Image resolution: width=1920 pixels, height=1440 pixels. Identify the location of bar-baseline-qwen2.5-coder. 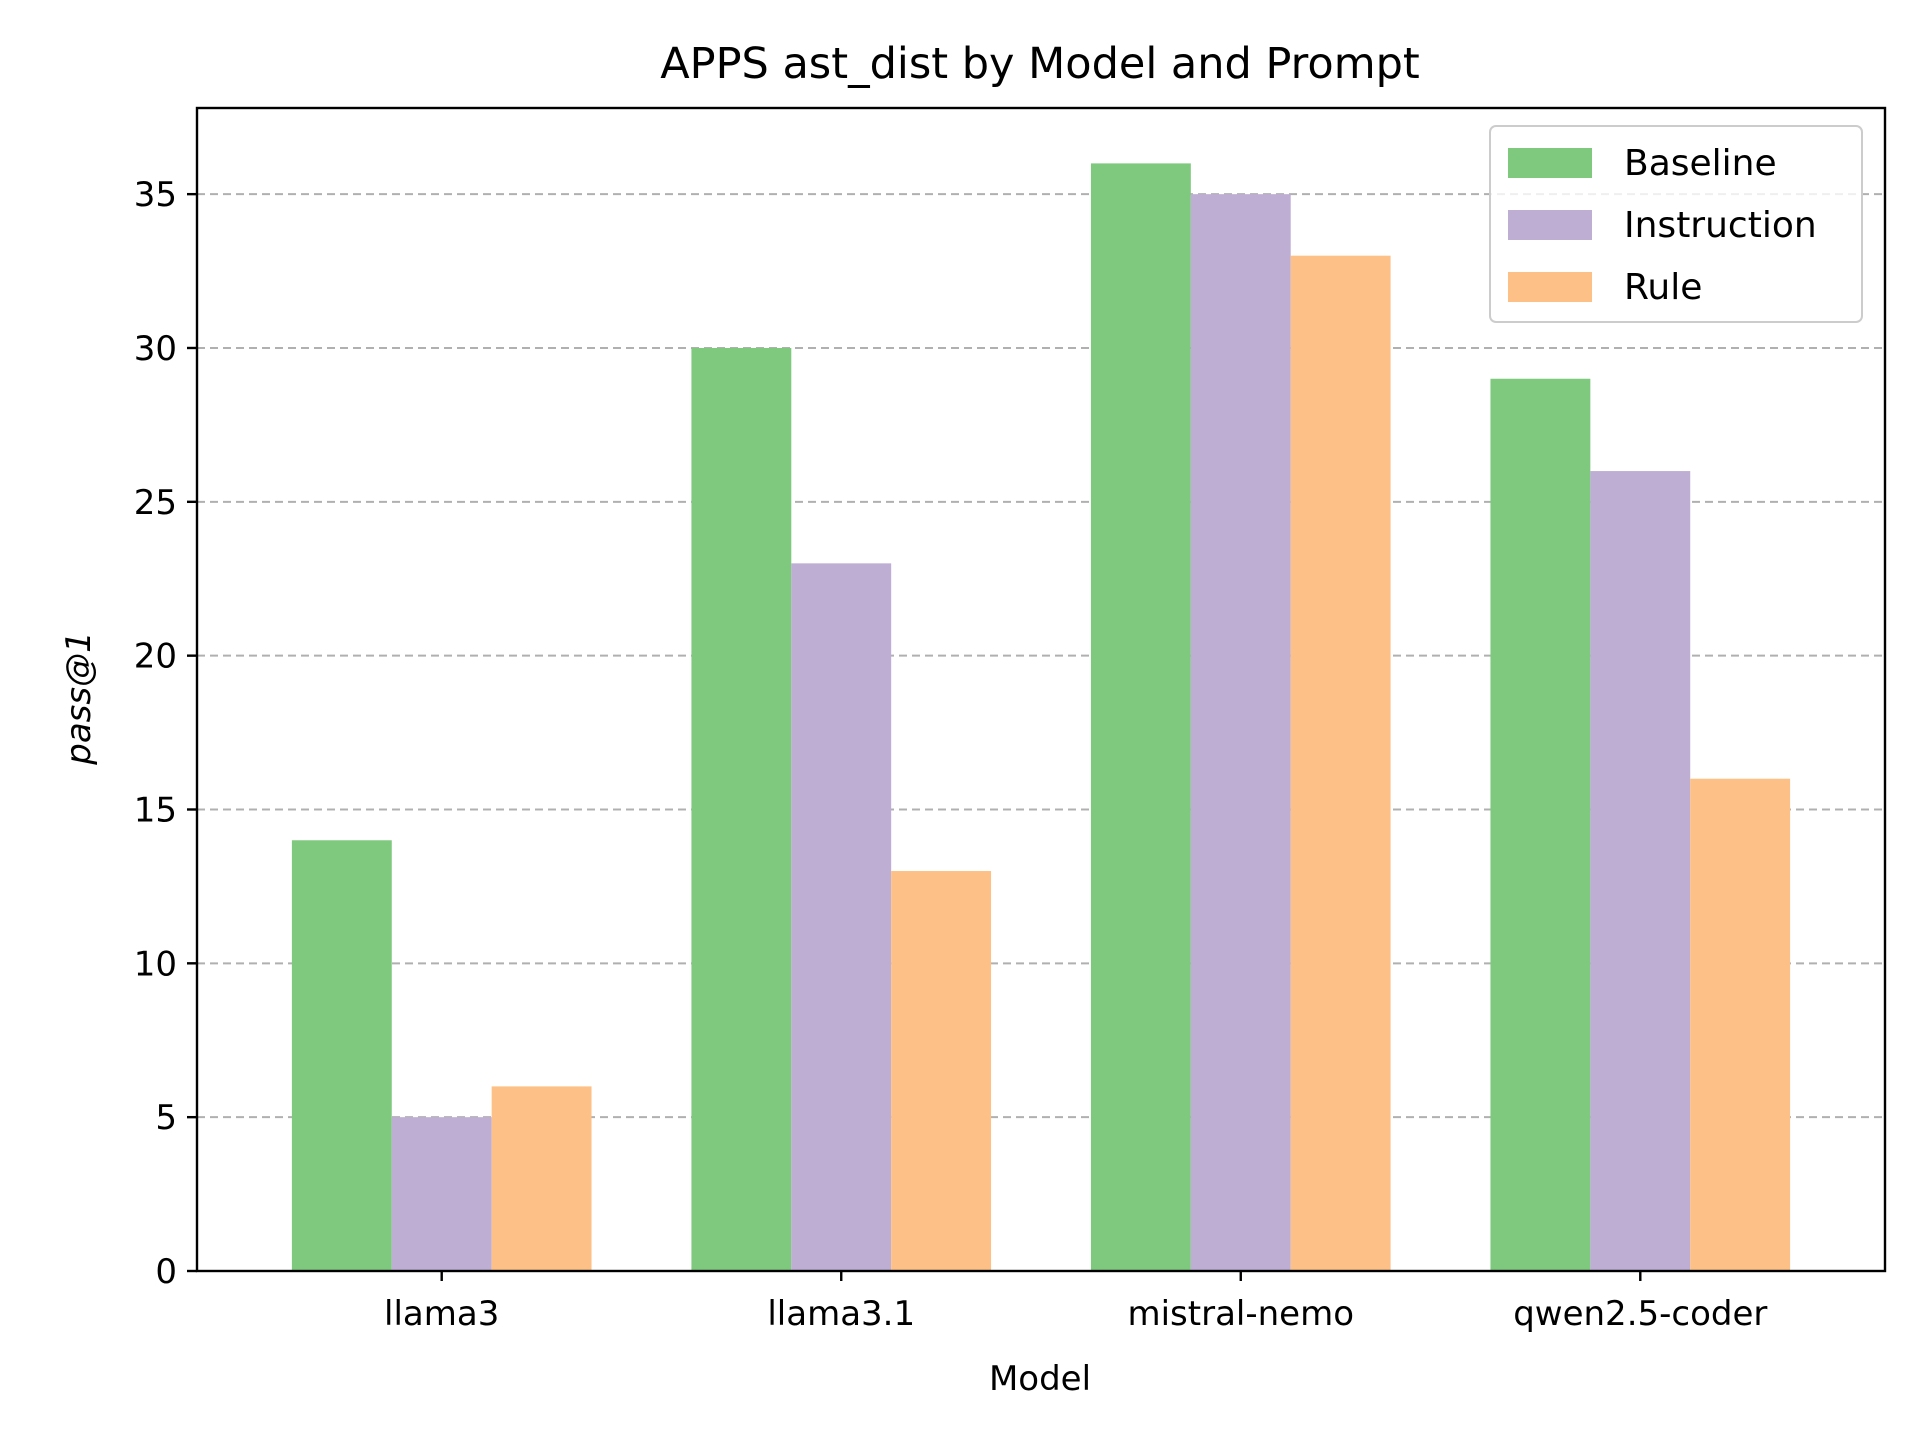
(1540, 824).